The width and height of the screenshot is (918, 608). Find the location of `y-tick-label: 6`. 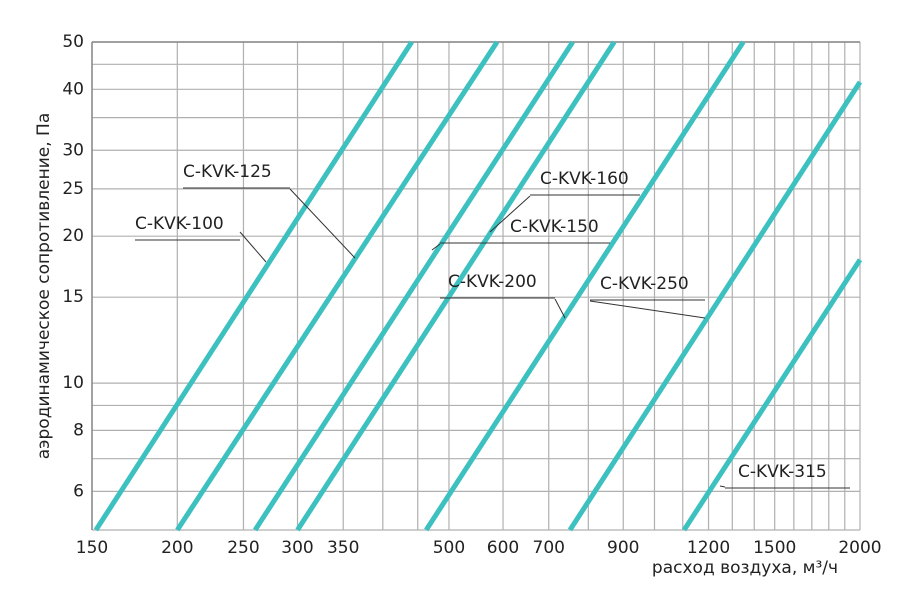

y-tick-label: 6 is located at coordinates (78, 491).